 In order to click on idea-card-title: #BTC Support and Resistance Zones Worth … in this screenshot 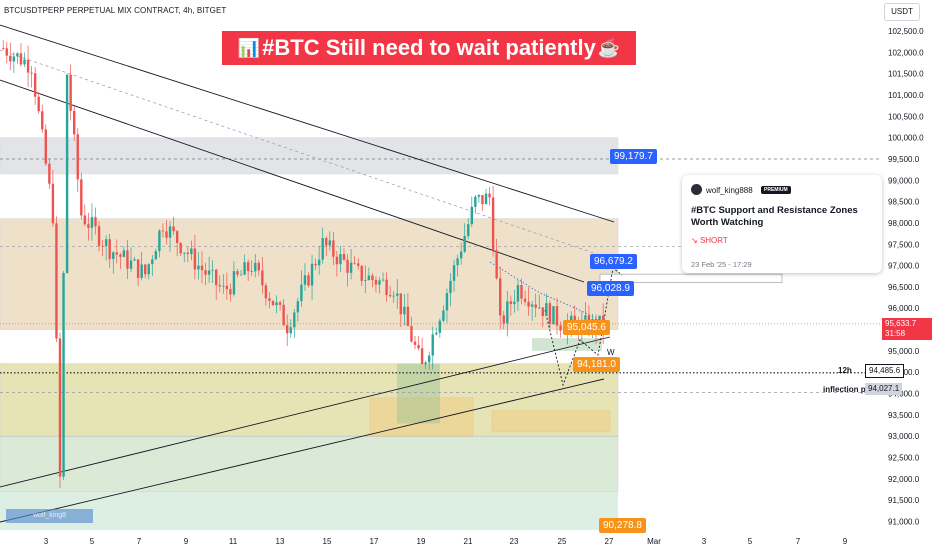, I will do `click(774, 216)`.